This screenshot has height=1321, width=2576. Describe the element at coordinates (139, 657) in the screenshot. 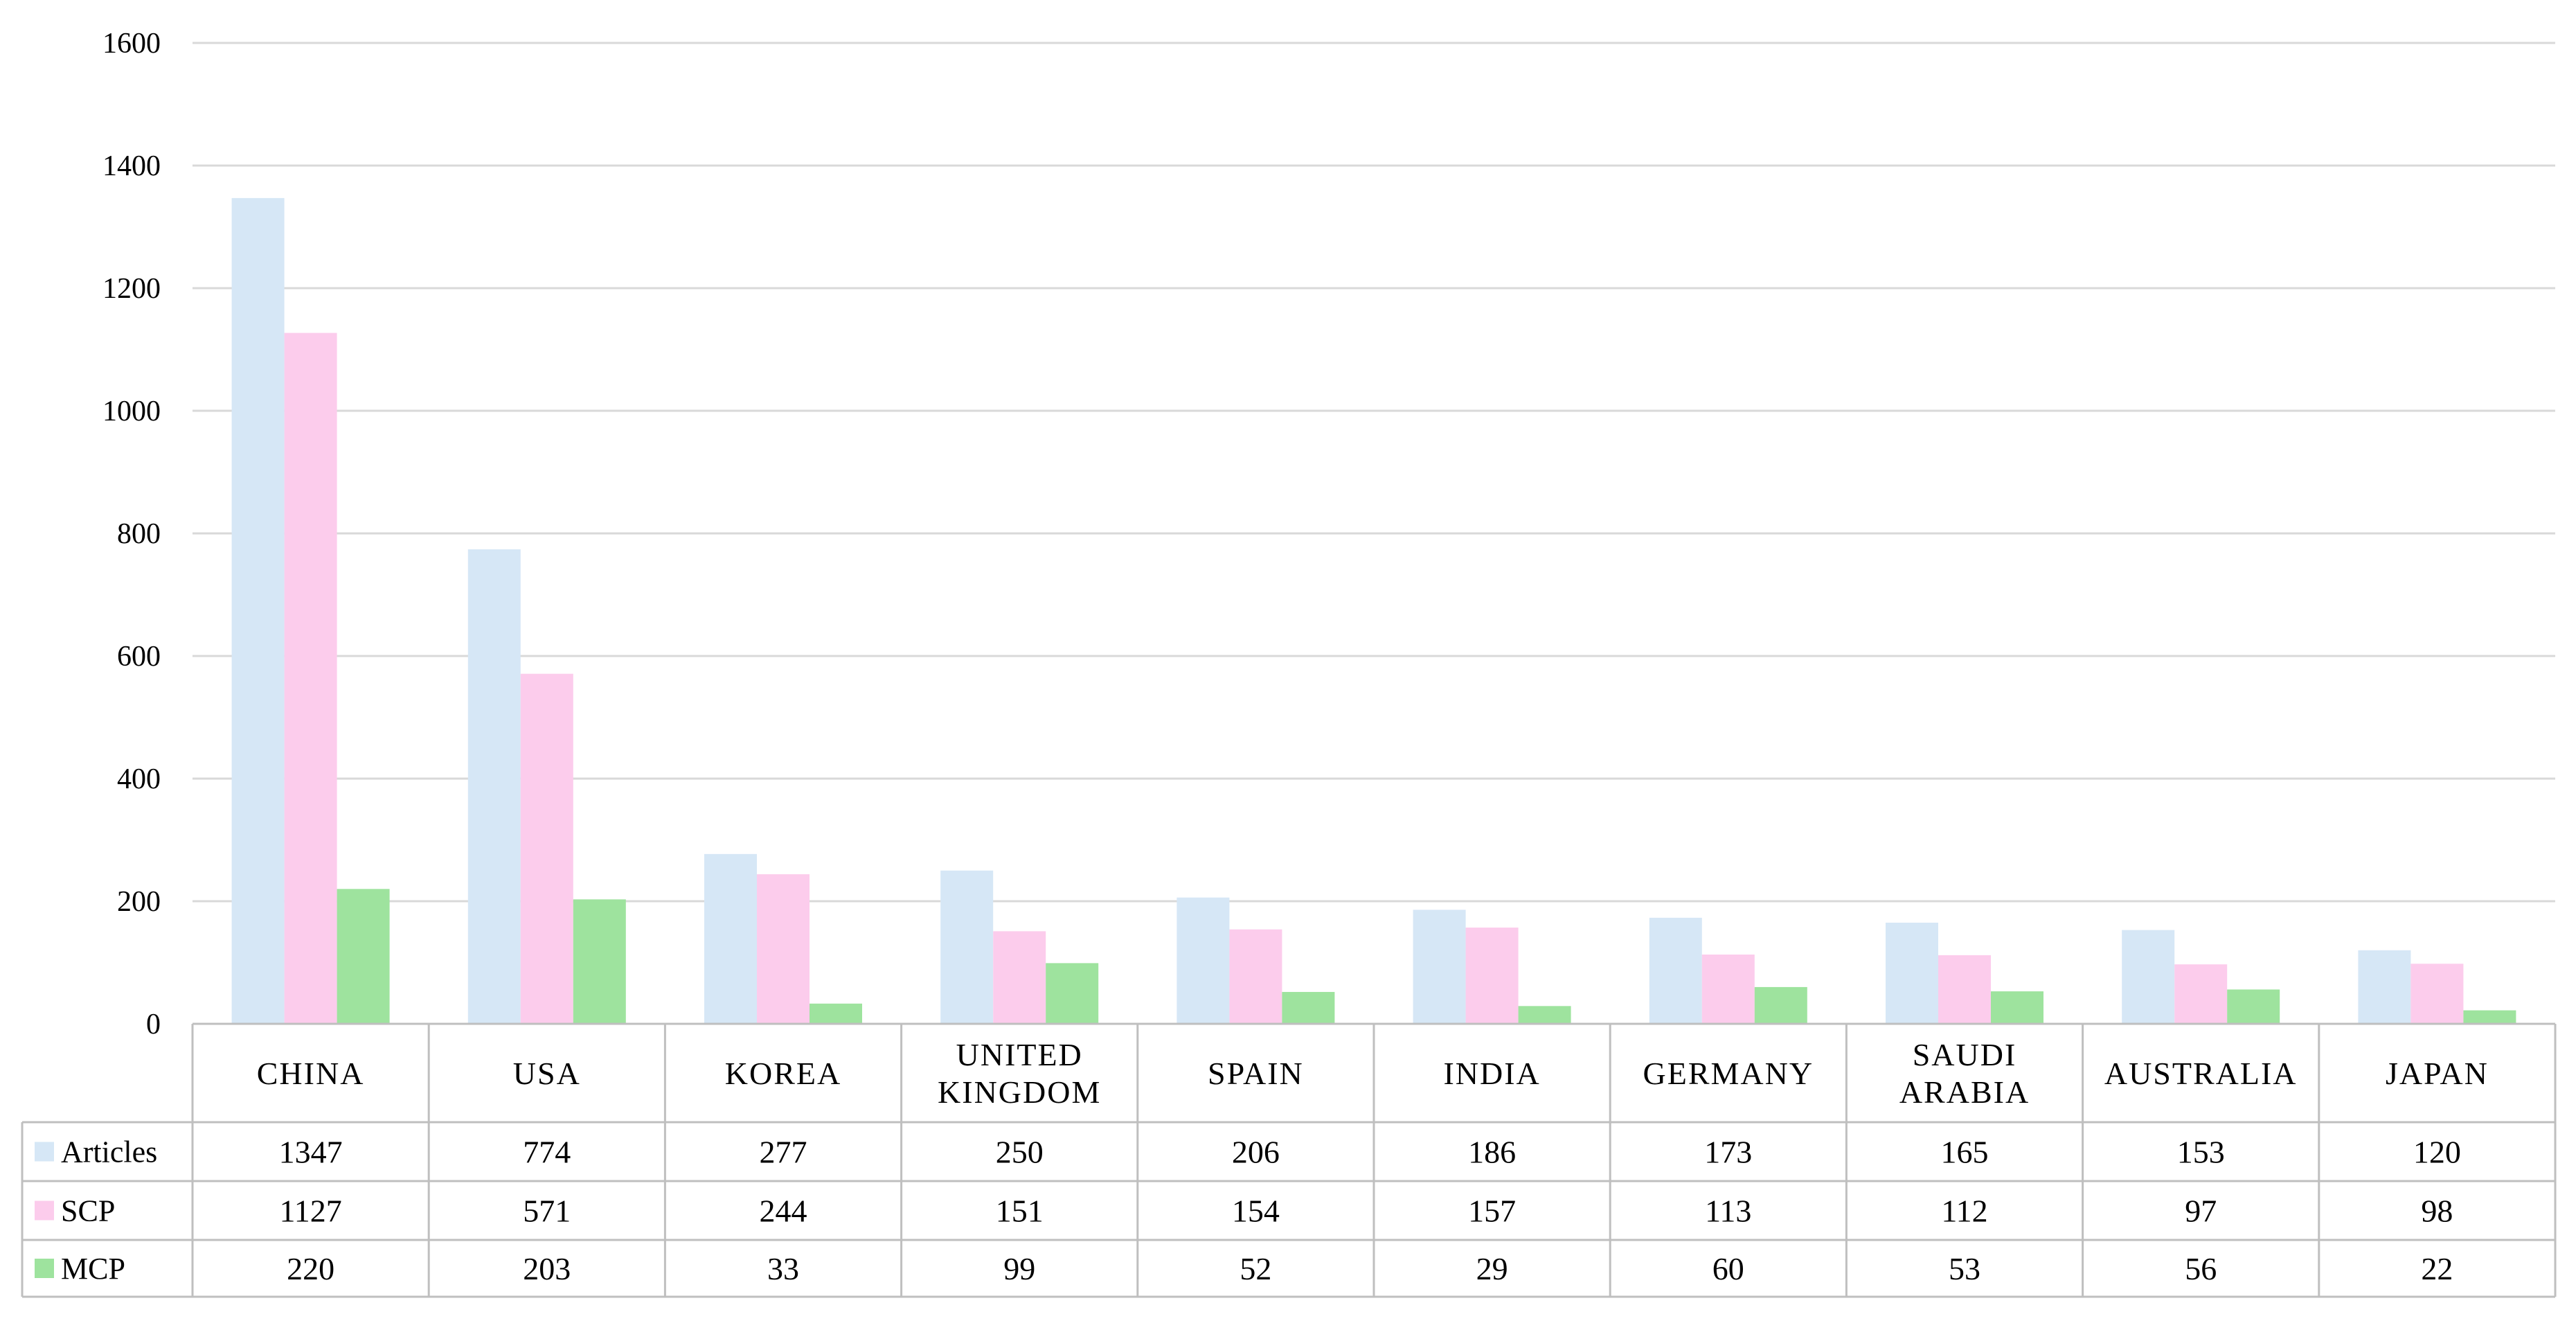

I see `y-tick-label: 600` at that location.